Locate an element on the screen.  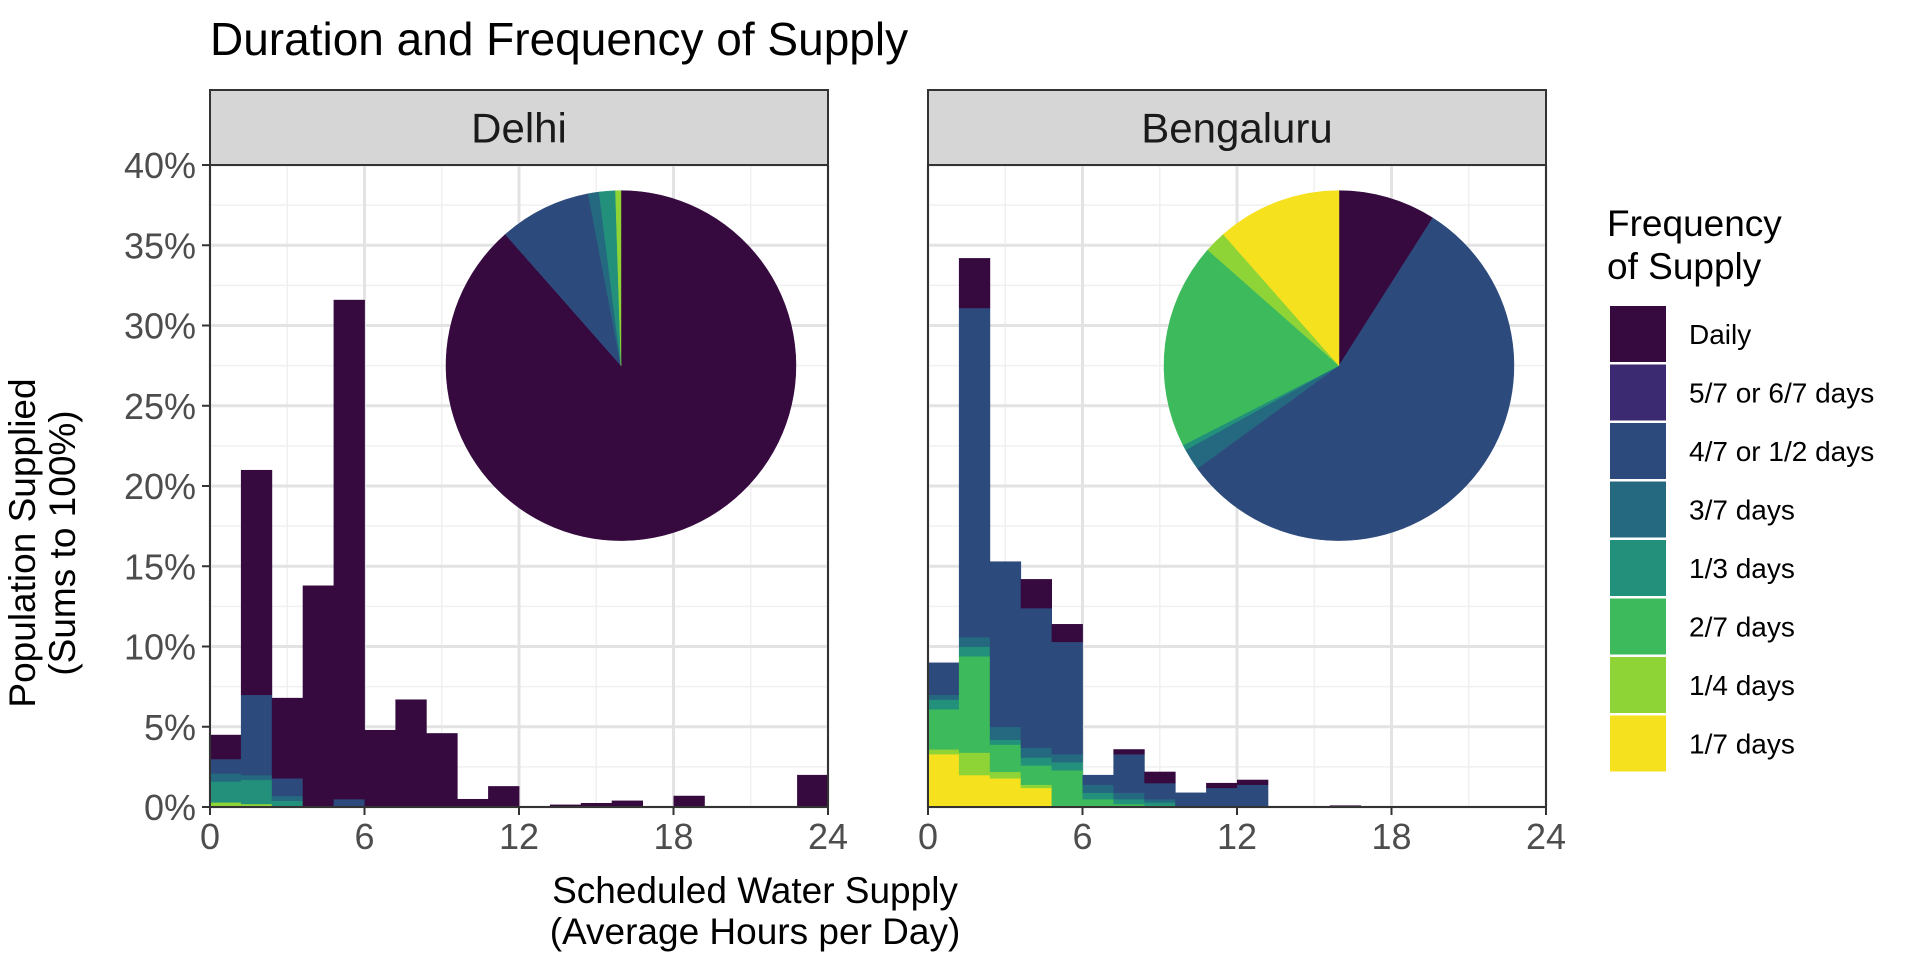
legend-item: 3/7 days is located at coordinates (1702, 509).